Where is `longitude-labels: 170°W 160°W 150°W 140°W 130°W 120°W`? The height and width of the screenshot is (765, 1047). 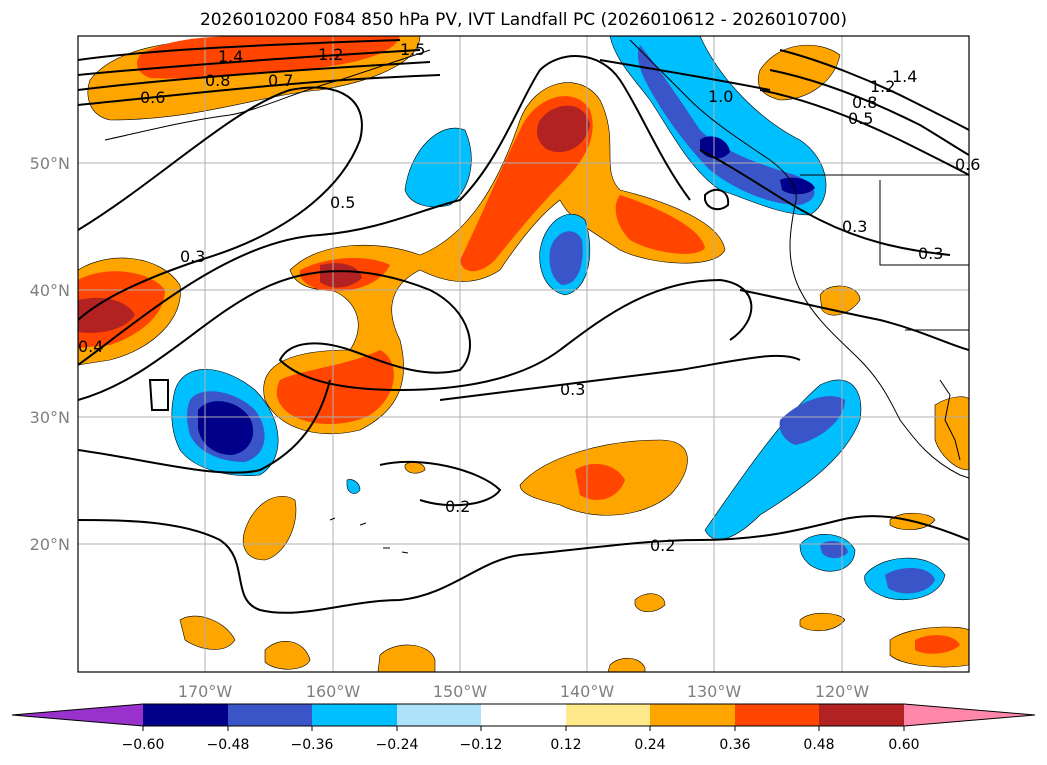
longitude-labels: 170°W 160°W 150°W 140°W 130°W 120°W is located at coordinates (524, 691).